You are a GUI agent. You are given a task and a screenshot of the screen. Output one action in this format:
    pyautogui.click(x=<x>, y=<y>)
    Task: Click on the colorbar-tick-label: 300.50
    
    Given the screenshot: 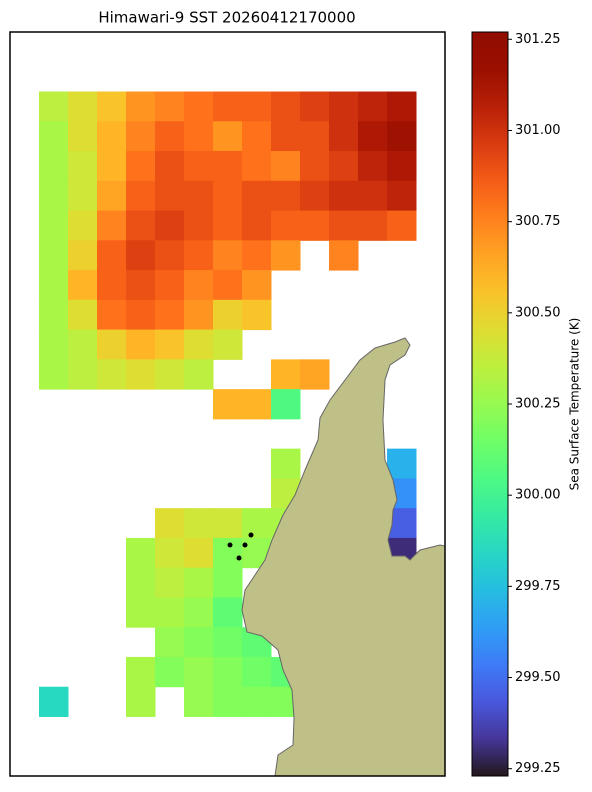 What is the action you would take?
    pyautogui.click(x=538, y=312)
    